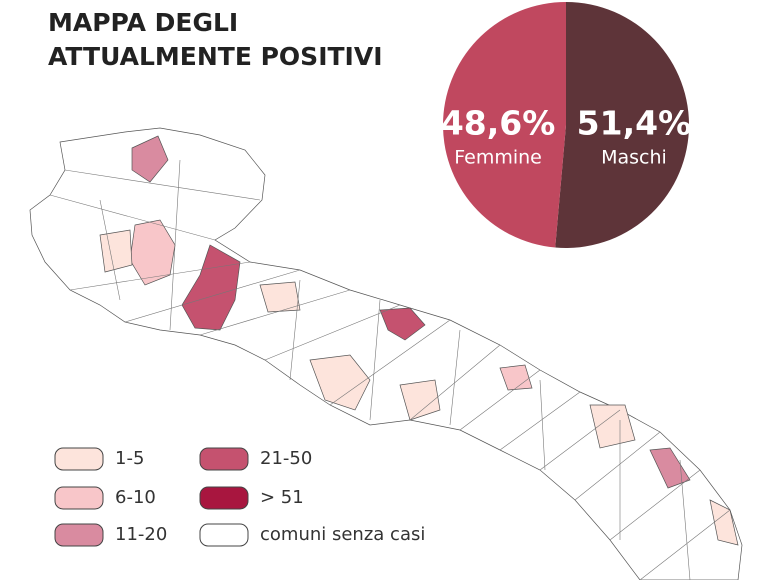 Image resolution: width=762 pixels, height=584 pixels. What do you see at coordinates (129, 458) in the screenshot?
I see `legend-label: 1-5` at bounding box center [129, 458].